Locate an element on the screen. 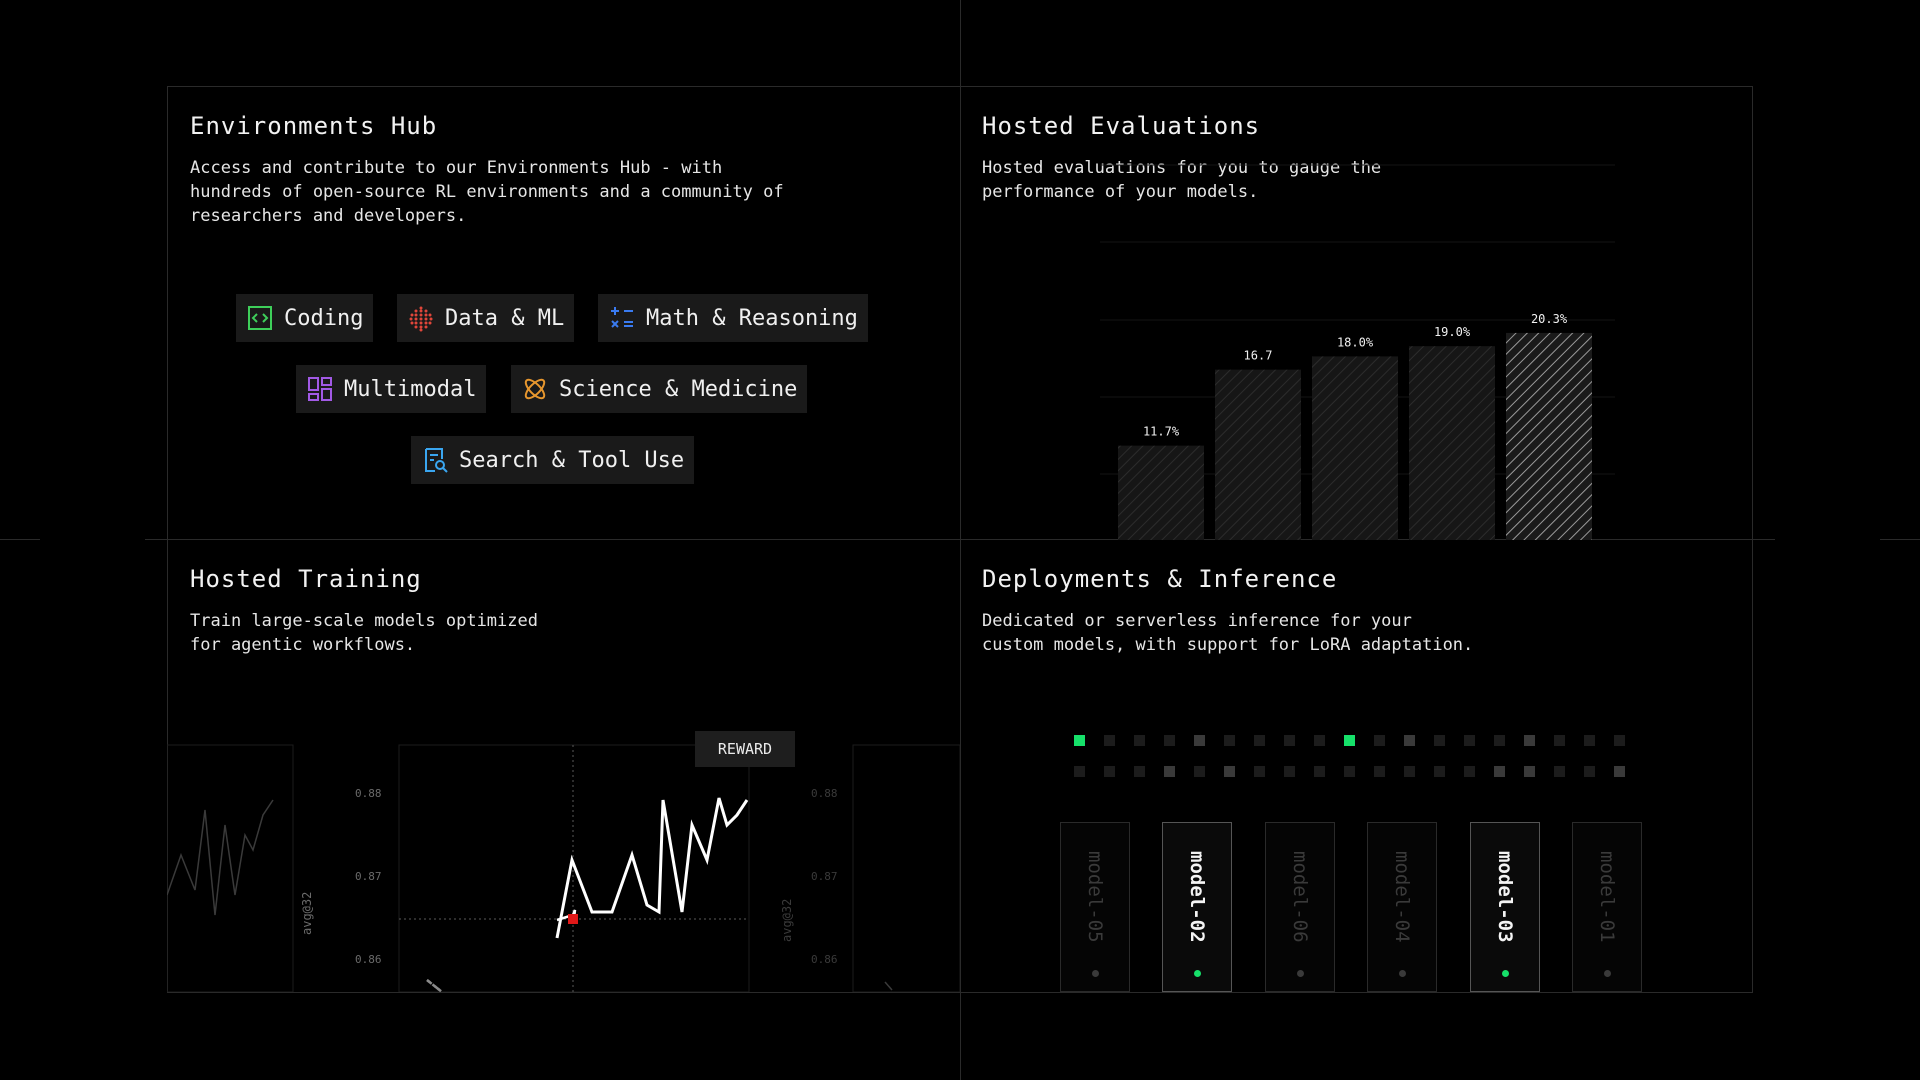 The height and width of the screenshot is (1080, 1920). layout-grid-icon is located at coordinates (320, 389).